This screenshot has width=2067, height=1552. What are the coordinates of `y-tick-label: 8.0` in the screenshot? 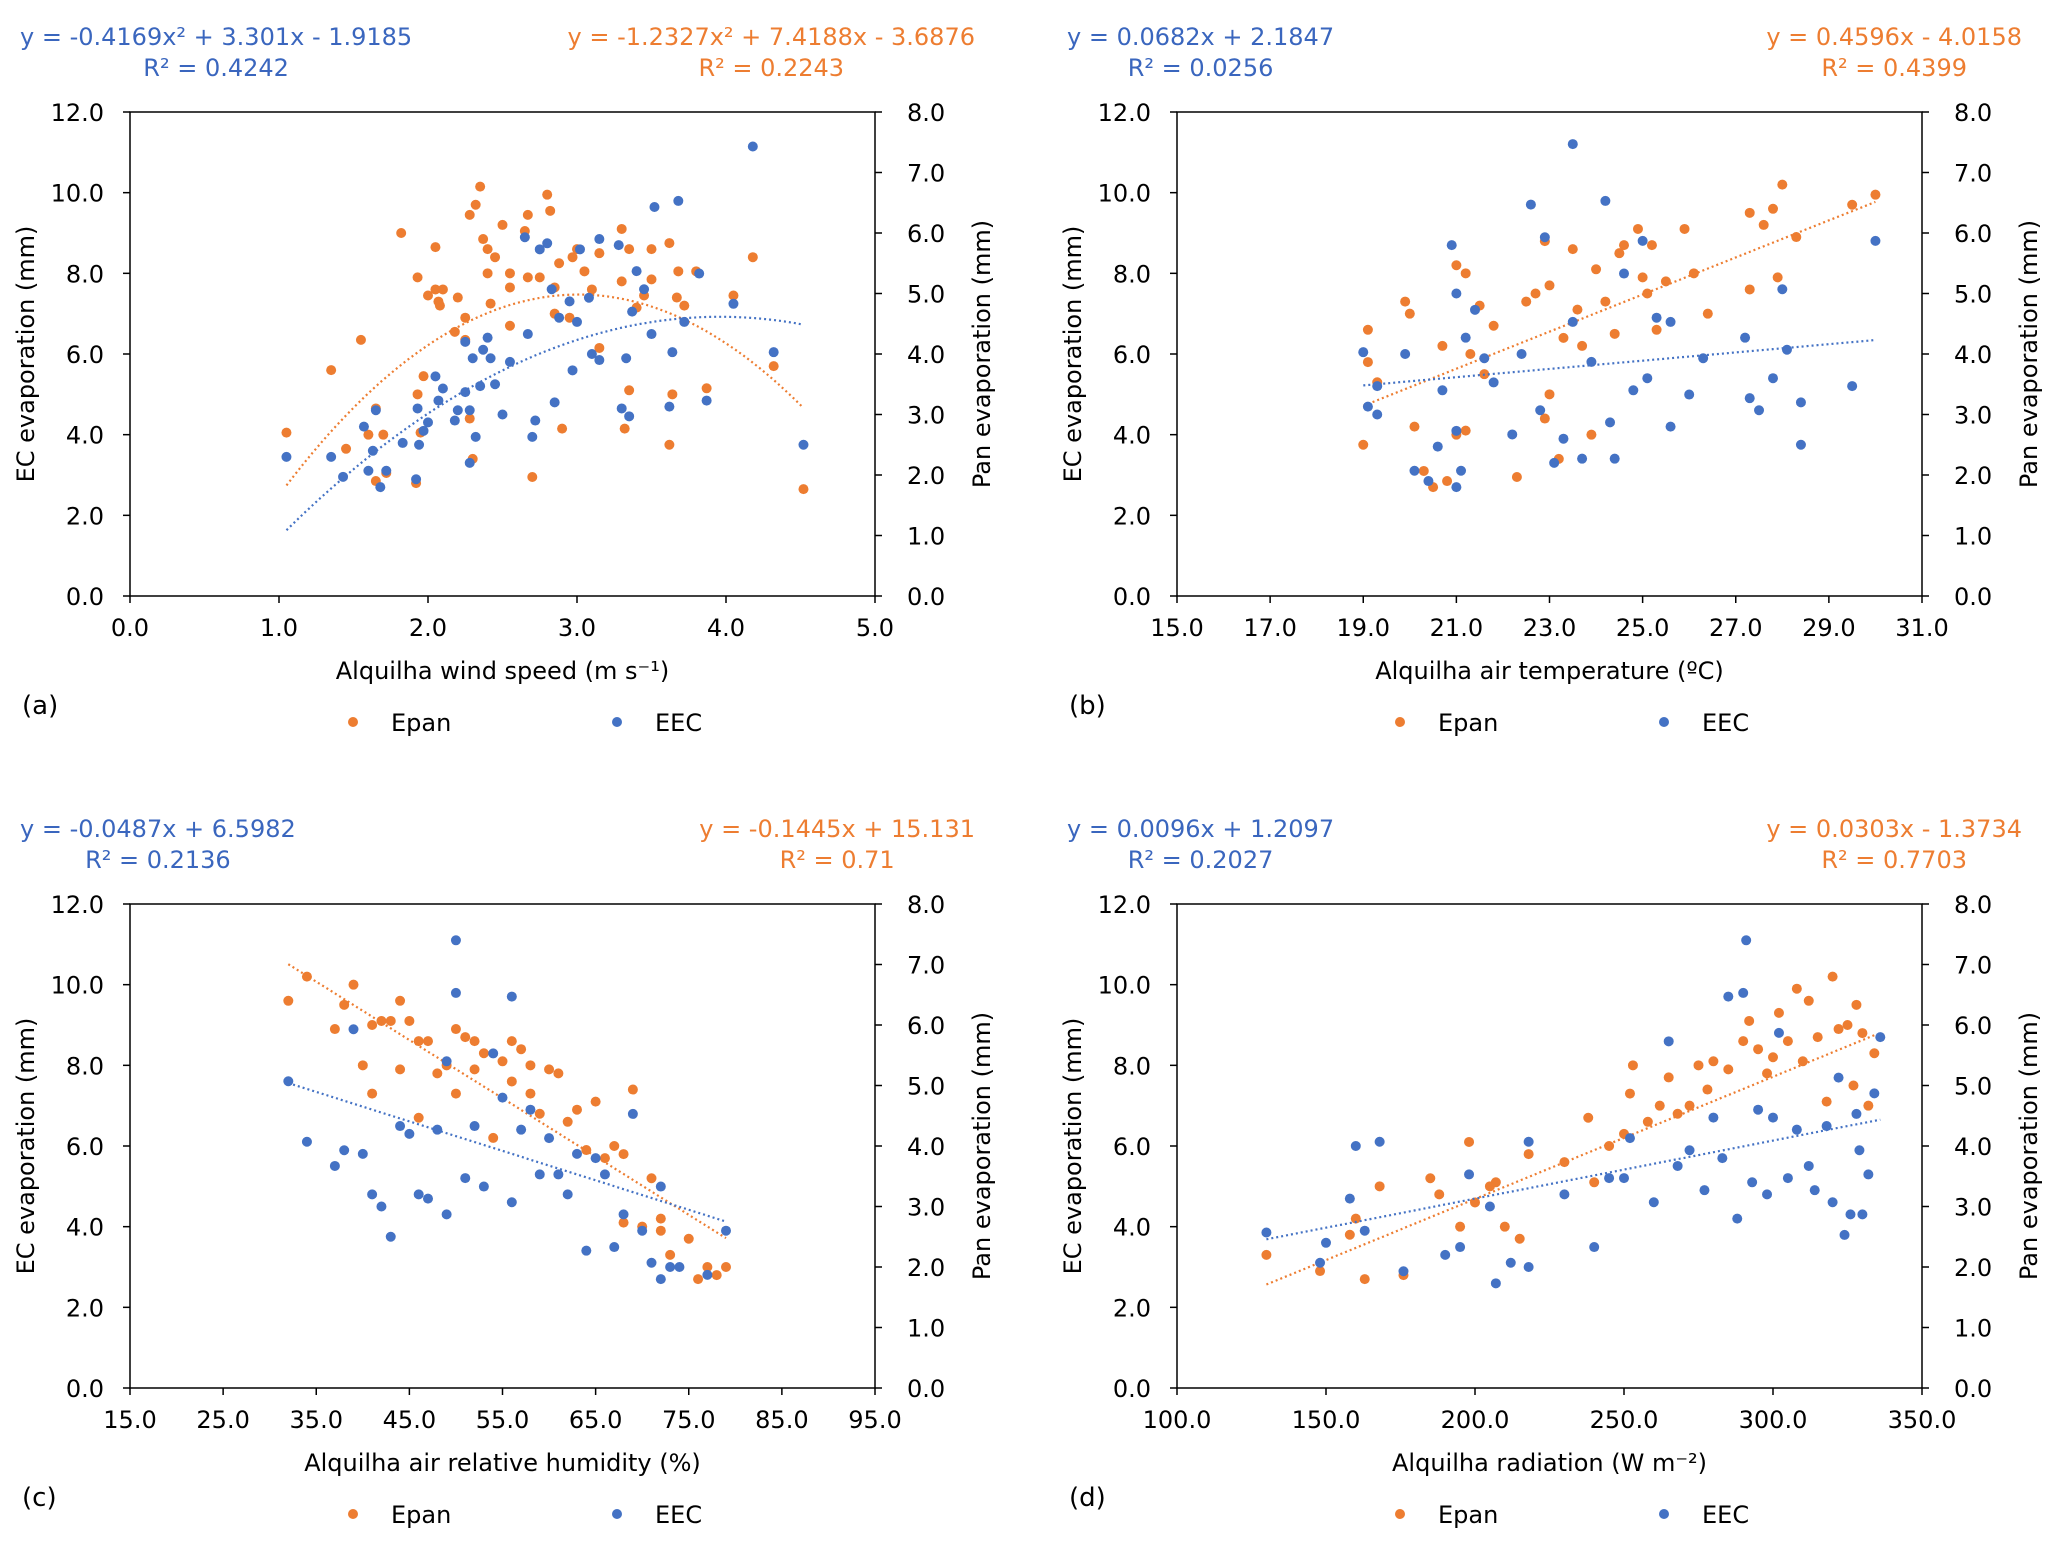 It's located at (1132, 1066).